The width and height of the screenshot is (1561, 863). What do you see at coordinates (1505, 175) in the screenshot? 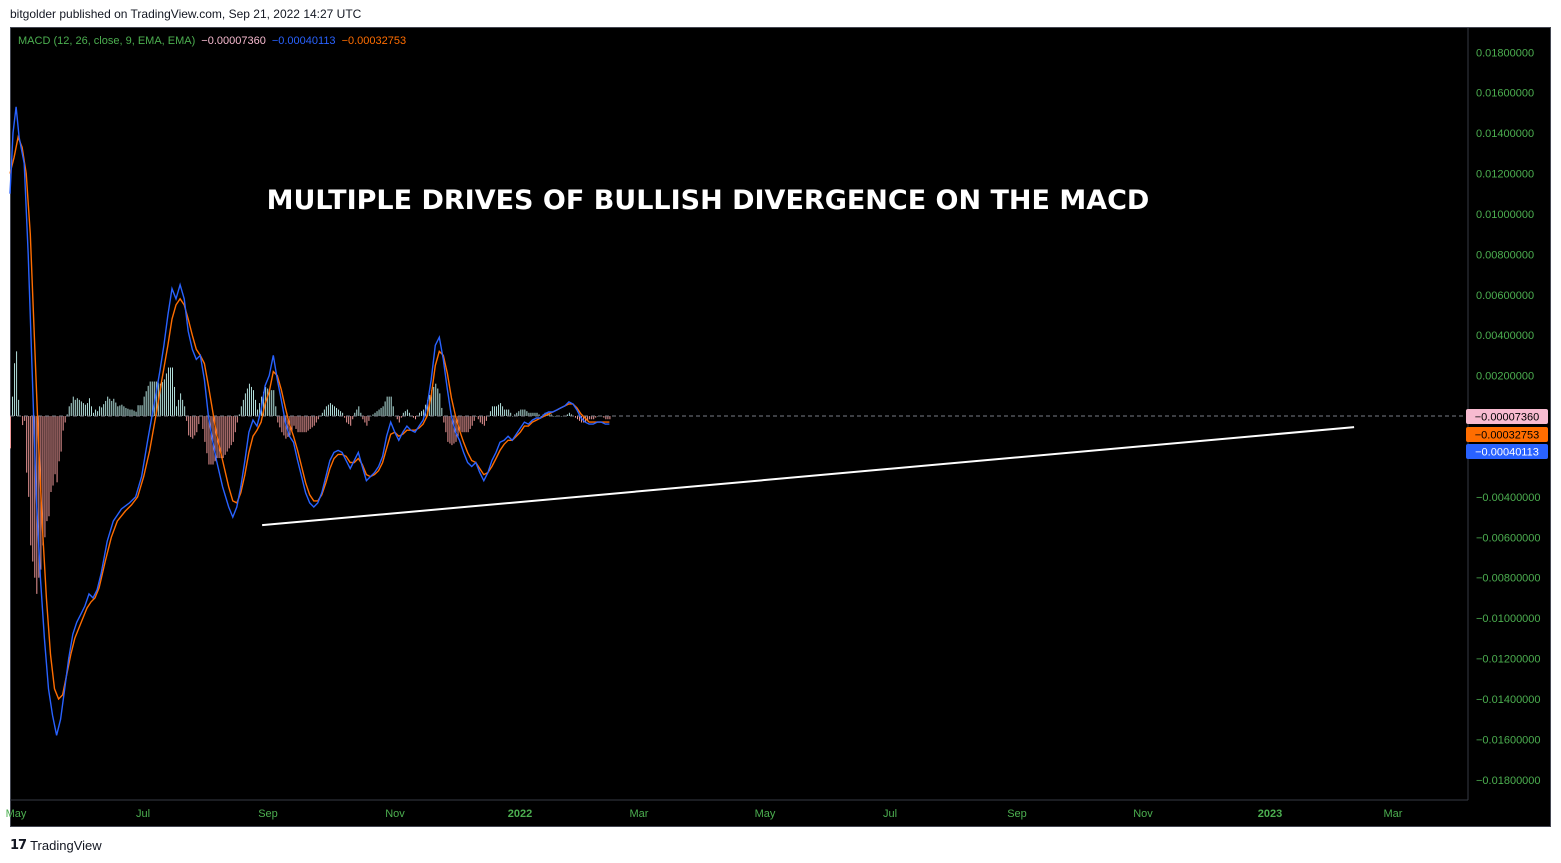
I see `y-tick-label: 0.01200000` at bounding box center [1505, 175].